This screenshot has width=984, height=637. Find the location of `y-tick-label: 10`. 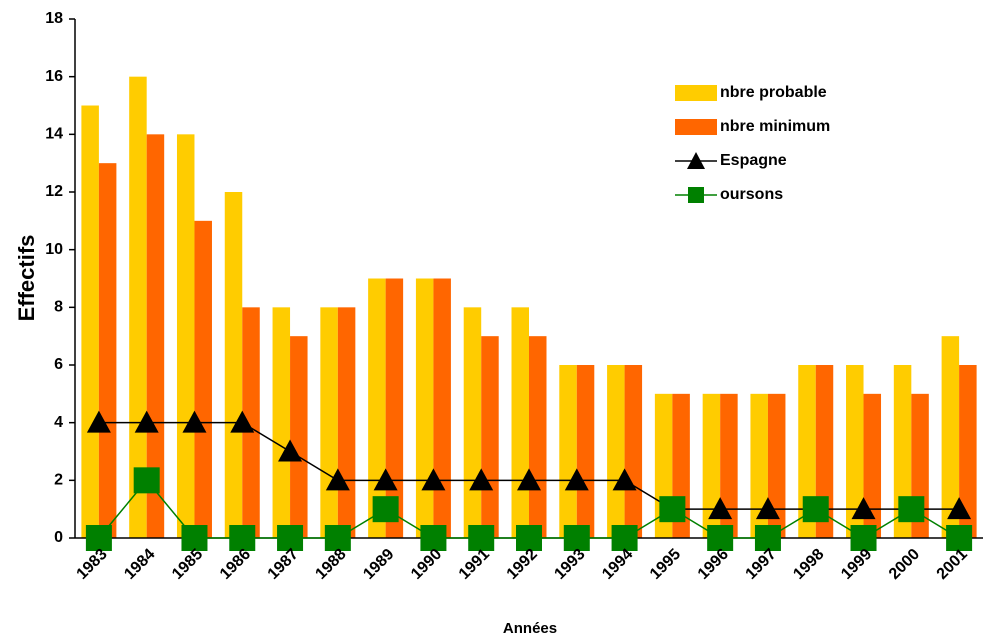

y-tick-label: 10 is located at coordinates (54, 249).